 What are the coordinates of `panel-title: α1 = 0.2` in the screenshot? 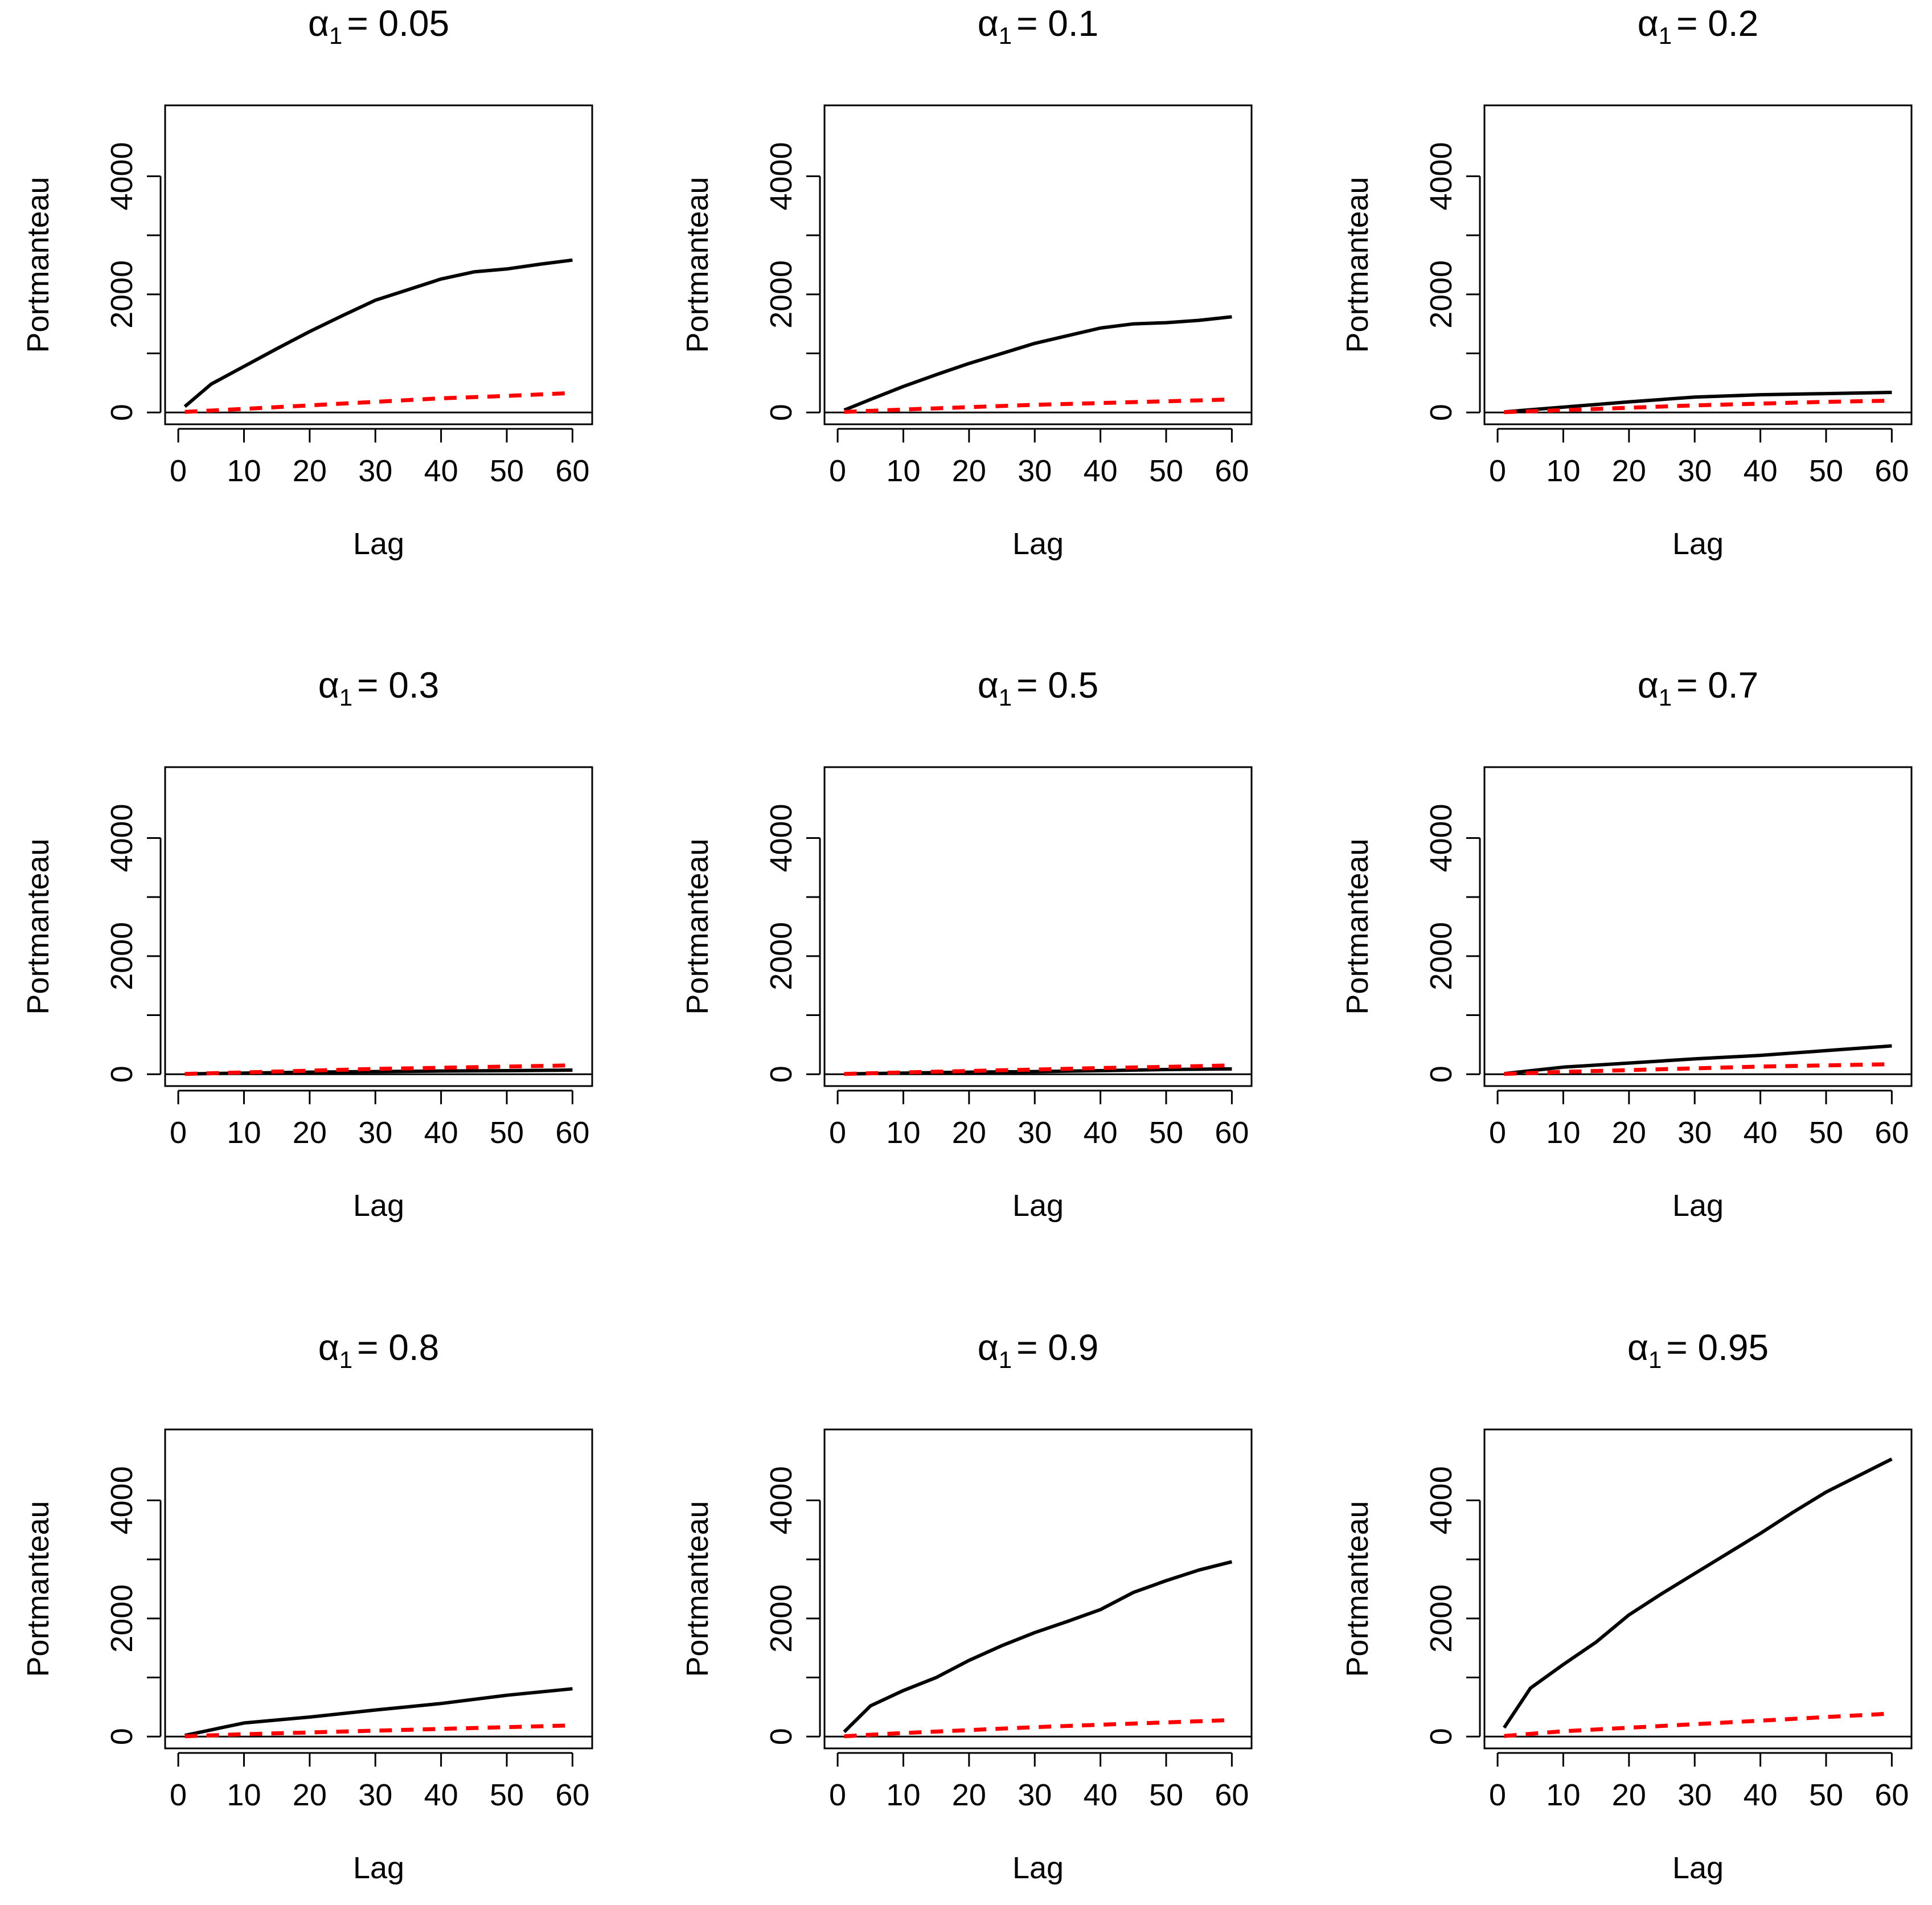 It's located at (1698, 26).